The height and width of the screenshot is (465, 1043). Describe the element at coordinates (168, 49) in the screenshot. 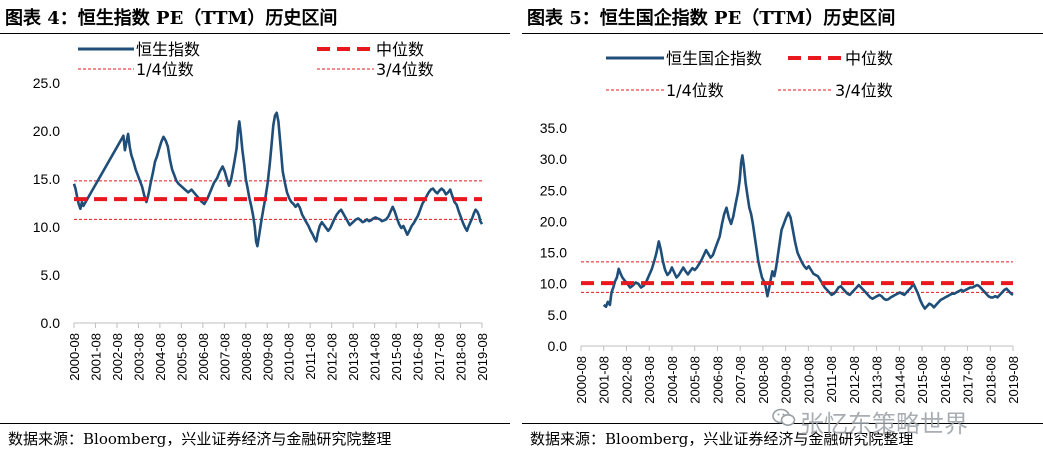

I see `legend-label: 恒生指数` at that location.